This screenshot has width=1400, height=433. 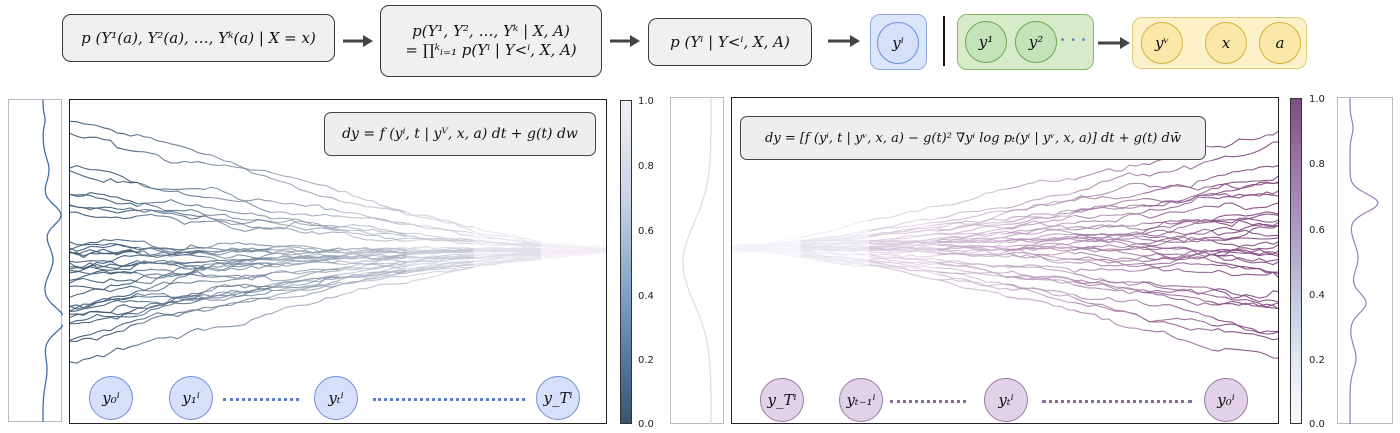 What do you see at coordinates (1317, 99) in the screenshot?
I see `reverse-colorbar-tick-10: 1.0` at bounding box center [1317, 99].